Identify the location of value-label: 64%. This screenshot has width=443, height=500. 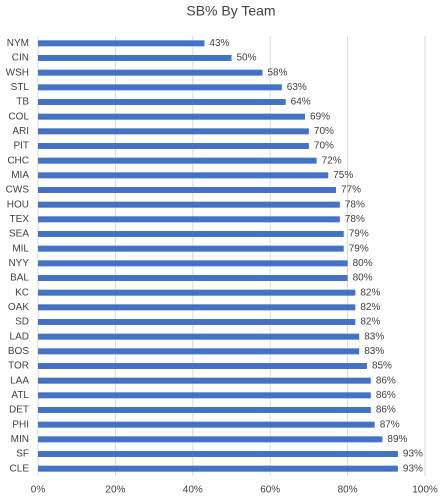
(301, 102).